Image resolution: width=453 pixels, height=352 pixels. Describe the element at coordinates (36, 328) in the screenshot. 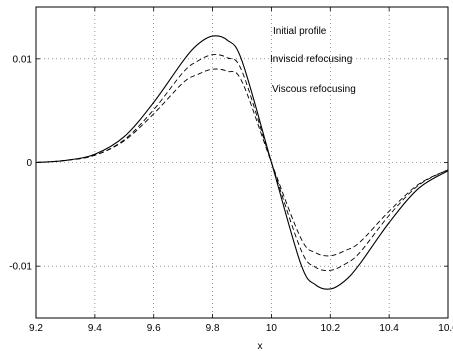

I see `x-tick-label: 9.2` at that location.